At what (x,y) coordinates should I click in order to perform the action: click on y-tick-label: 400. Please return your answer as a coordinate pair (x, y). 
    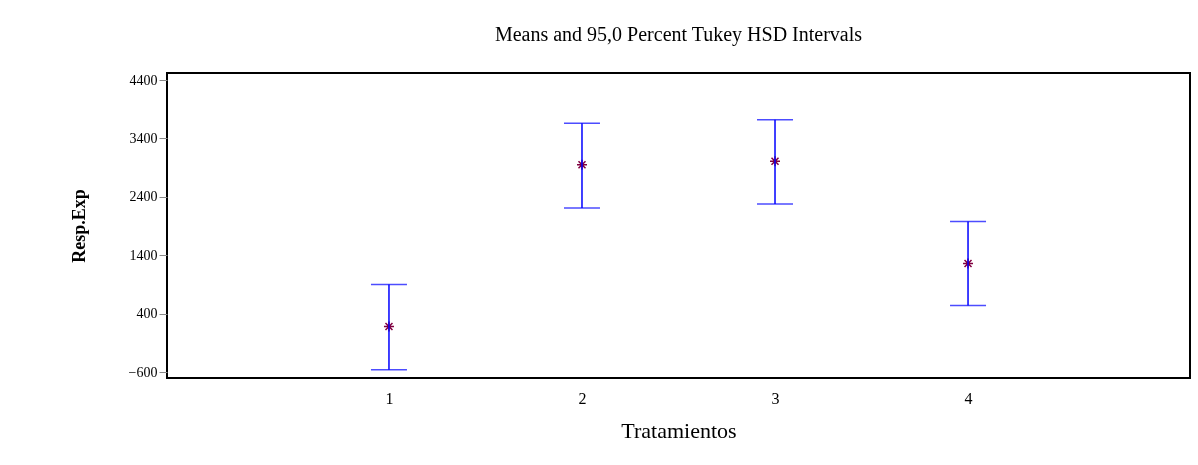
    Looking at the image, I should click on (147, 314).